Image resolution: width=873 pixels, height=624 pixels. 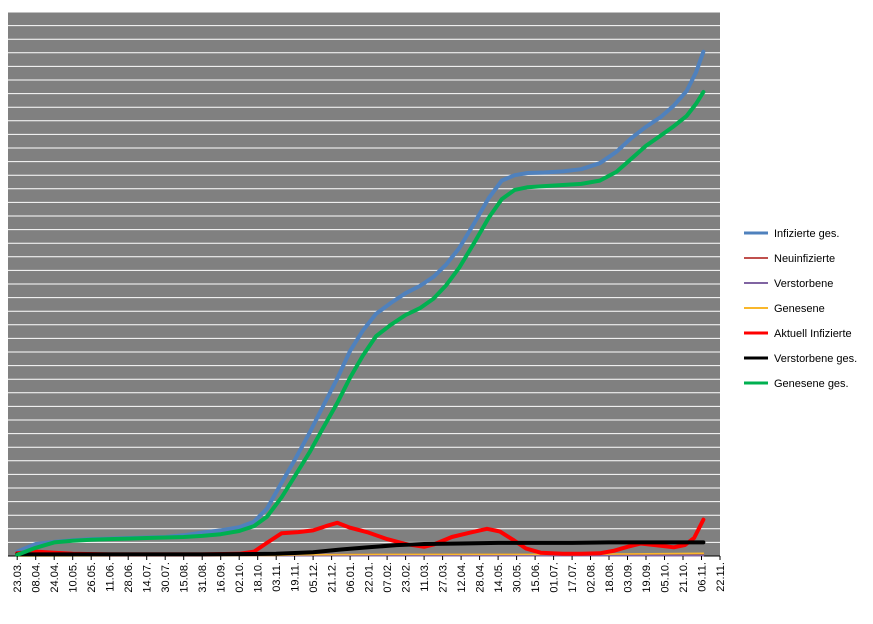 I want to click on x-tick-label: 17.07., so click(x=573, y=577).